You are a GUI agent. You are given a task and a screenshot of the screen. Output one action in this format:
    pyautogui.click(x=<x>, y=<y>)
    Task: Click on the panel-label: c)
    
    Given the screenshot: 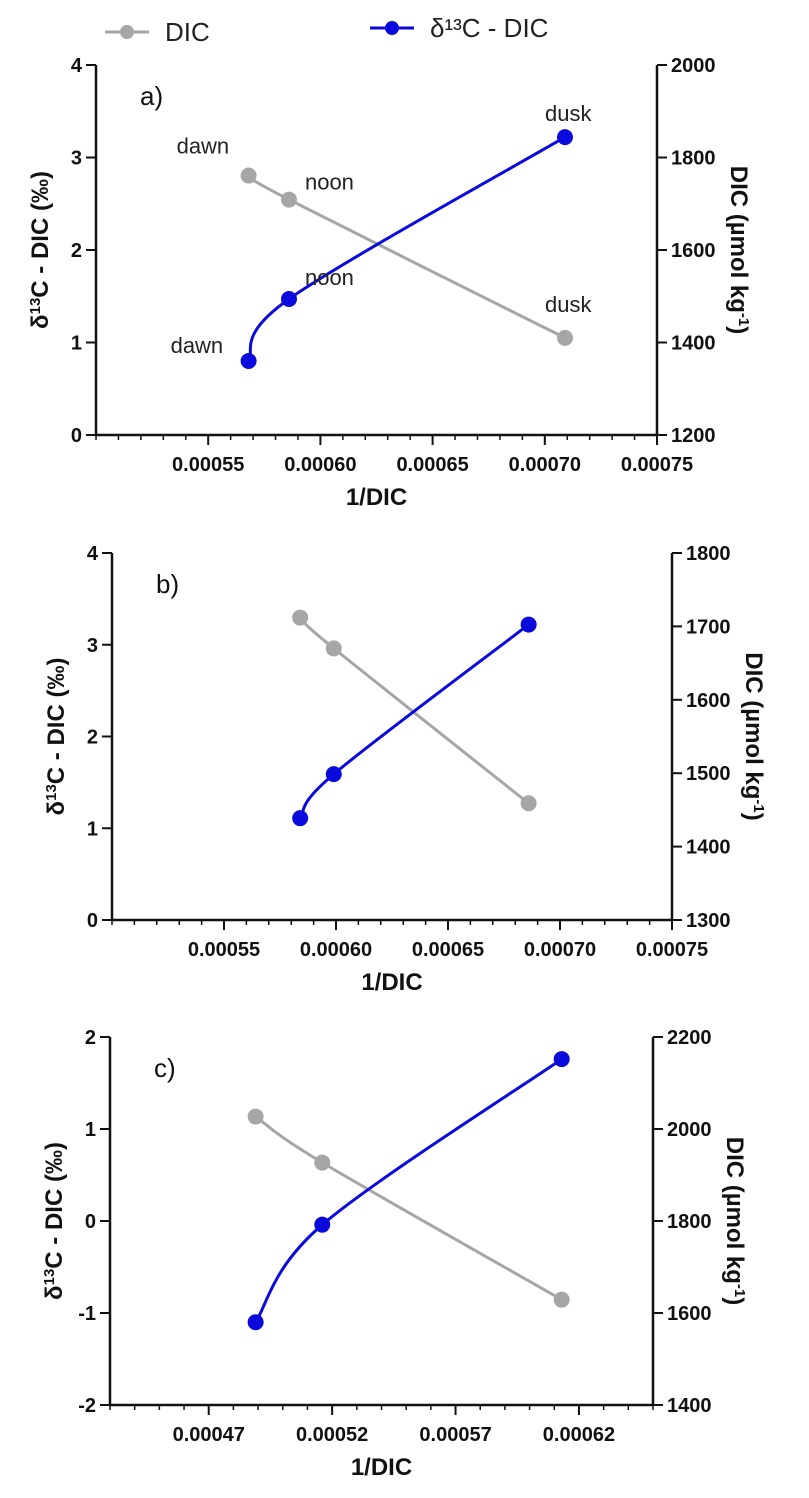 What is the action you would take?
    pyautogui.click(x=165, y=1068)
    